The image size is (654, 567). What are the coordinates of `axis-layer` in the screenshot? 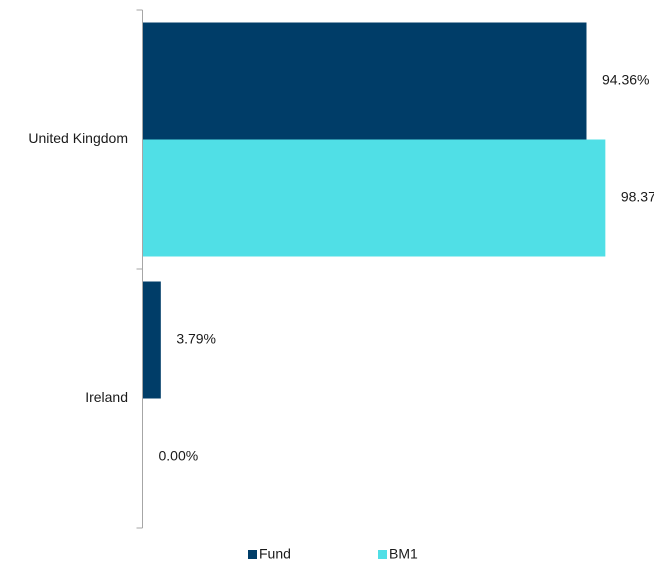 It's located at (139, 269).